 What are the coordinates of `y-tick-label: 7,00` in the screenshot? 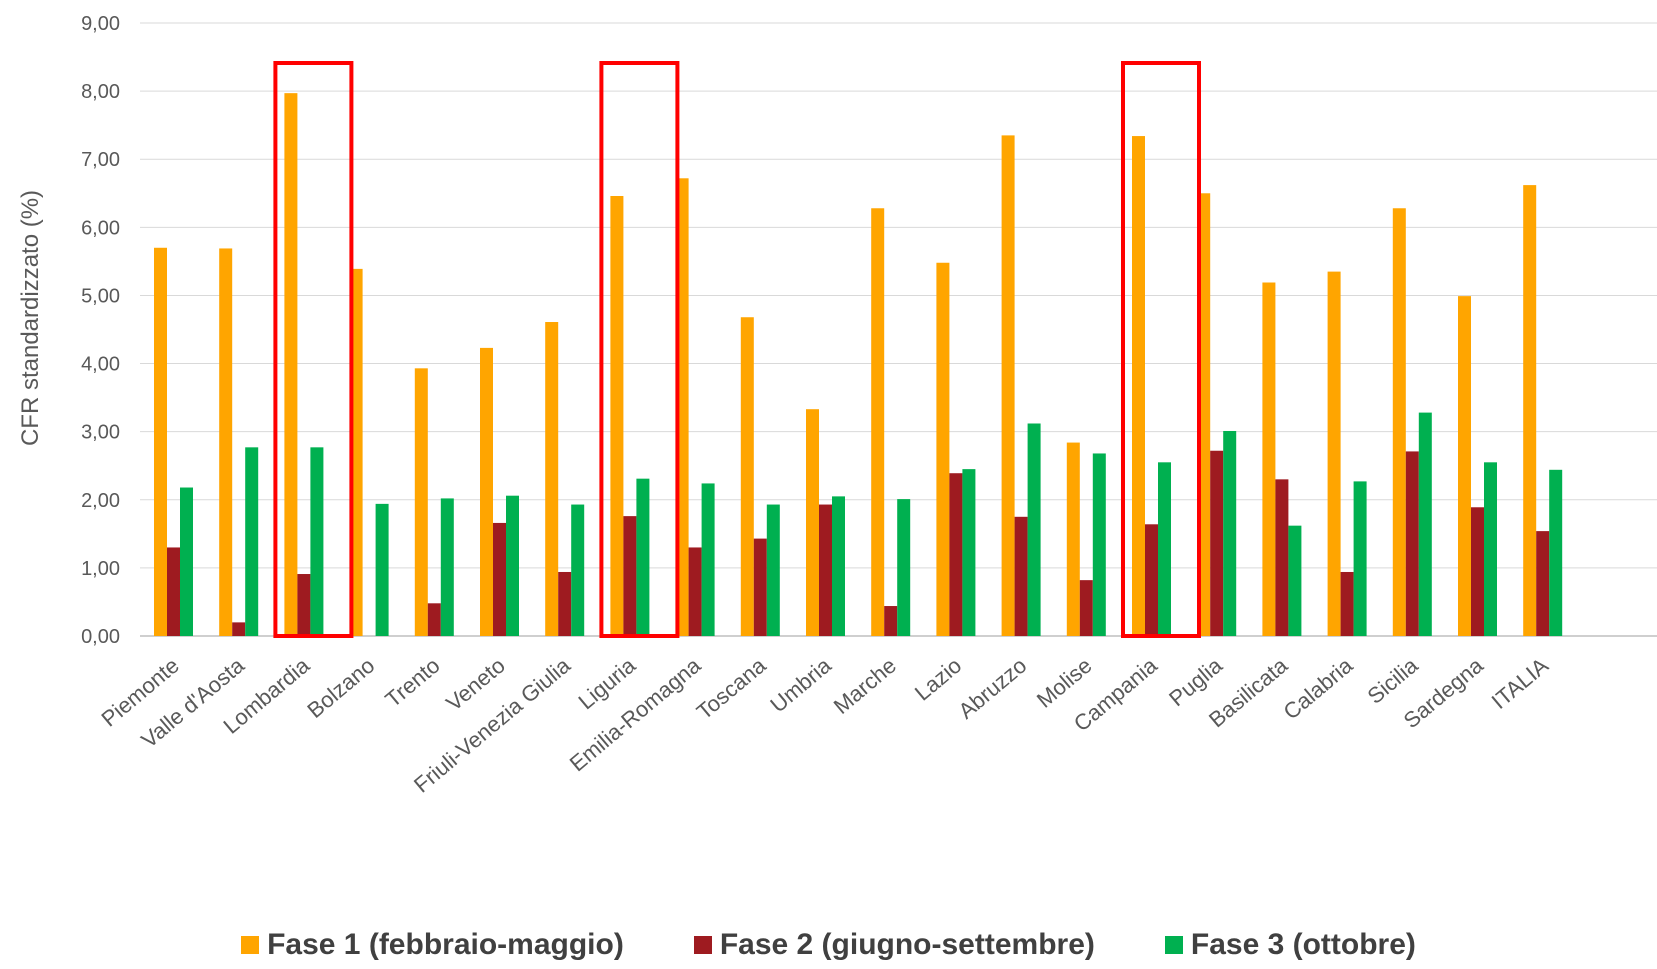 It's located at (100, 160).